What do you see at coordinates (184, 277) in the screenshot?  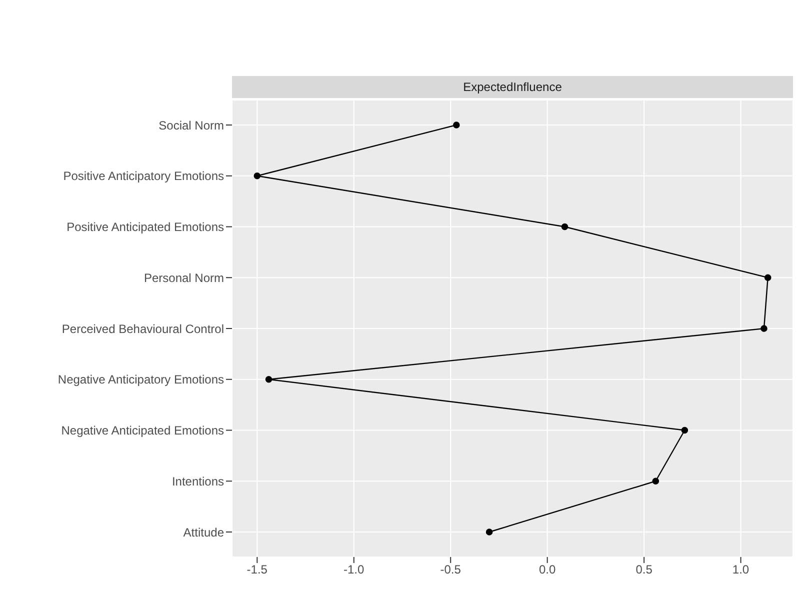 I see `y-tick-label: Personal Norm` at bounding box center [184, 277].